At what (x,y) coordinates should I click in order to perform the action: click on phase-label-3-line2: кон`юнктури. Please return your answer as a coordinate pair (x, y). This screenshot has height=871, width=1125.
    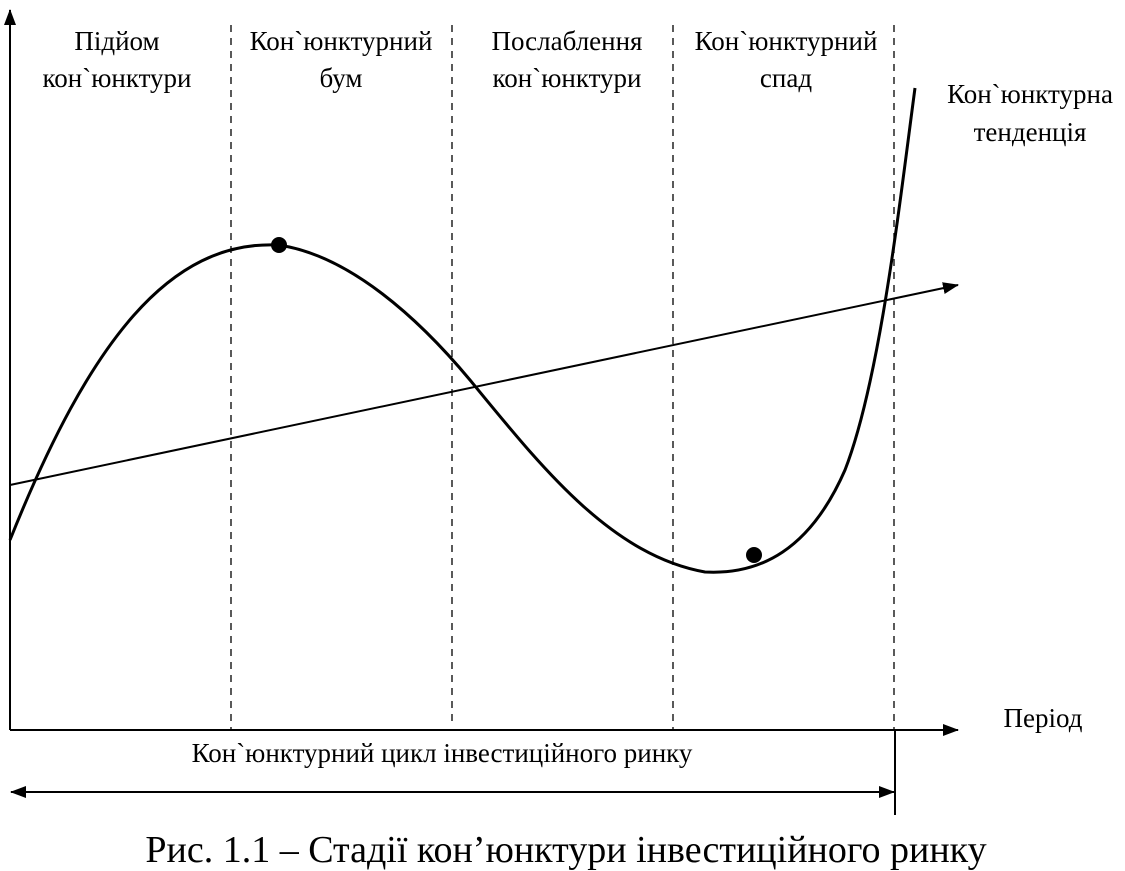
    Looking at the image, I should click on (567, 78).